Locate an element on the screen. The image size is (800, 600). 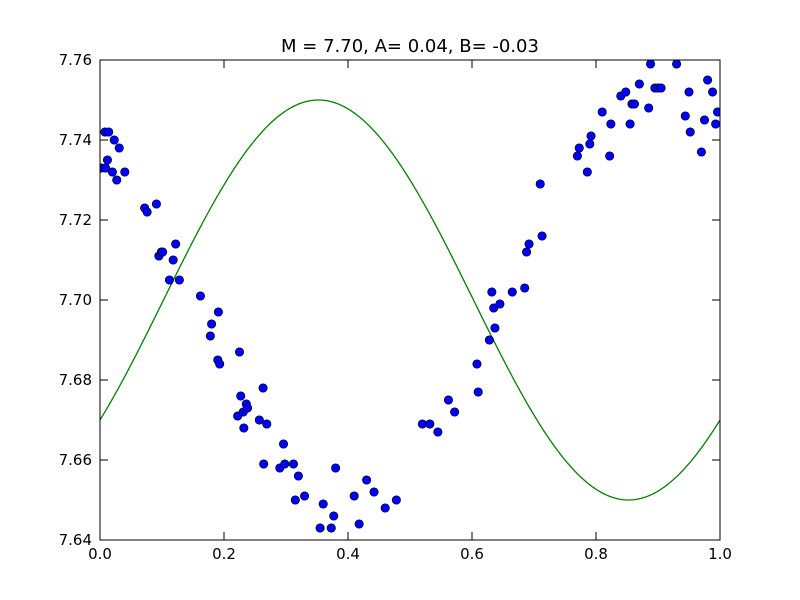
y-tick-label: 7.68 is located at coordinates (75, 380).